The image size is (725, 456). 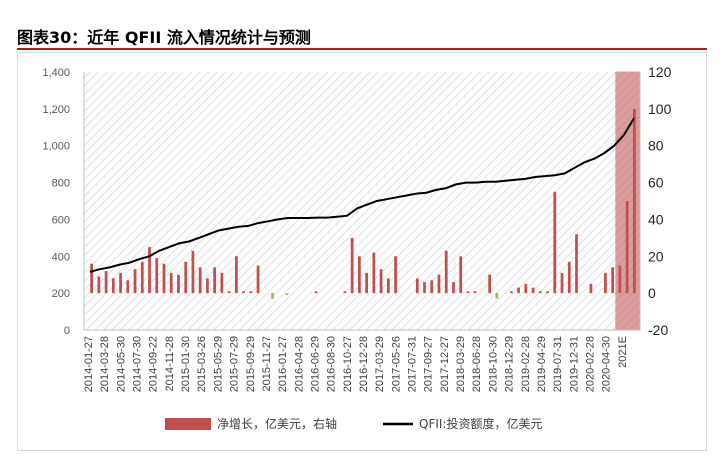 What do you see at coordinates (429, 364) in the screenshot?
I see `x-tick-label: 2017-09-27` at bounding box center [429, 364].